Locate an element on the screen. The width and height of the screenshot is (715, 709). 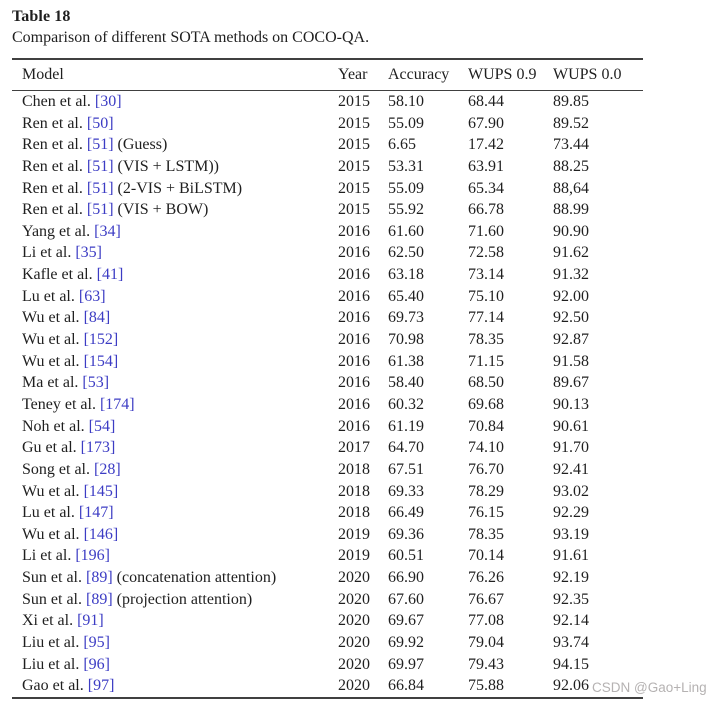
model-prefix: Teney et al. is located at coordinates (61, 404).